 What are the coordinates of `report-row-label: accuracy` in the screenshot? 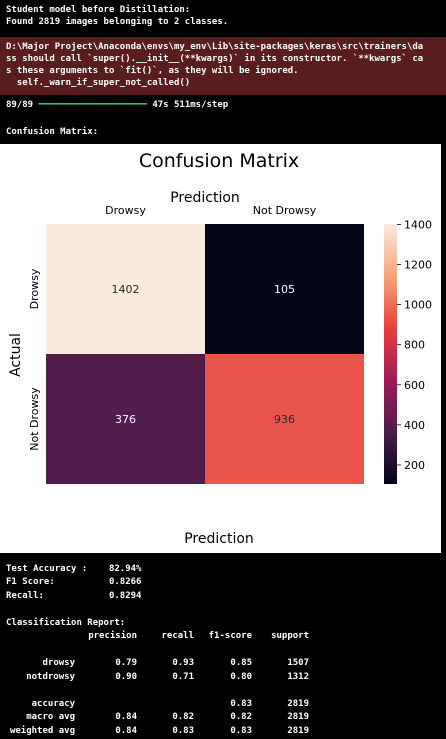 It's located at (53, 704).